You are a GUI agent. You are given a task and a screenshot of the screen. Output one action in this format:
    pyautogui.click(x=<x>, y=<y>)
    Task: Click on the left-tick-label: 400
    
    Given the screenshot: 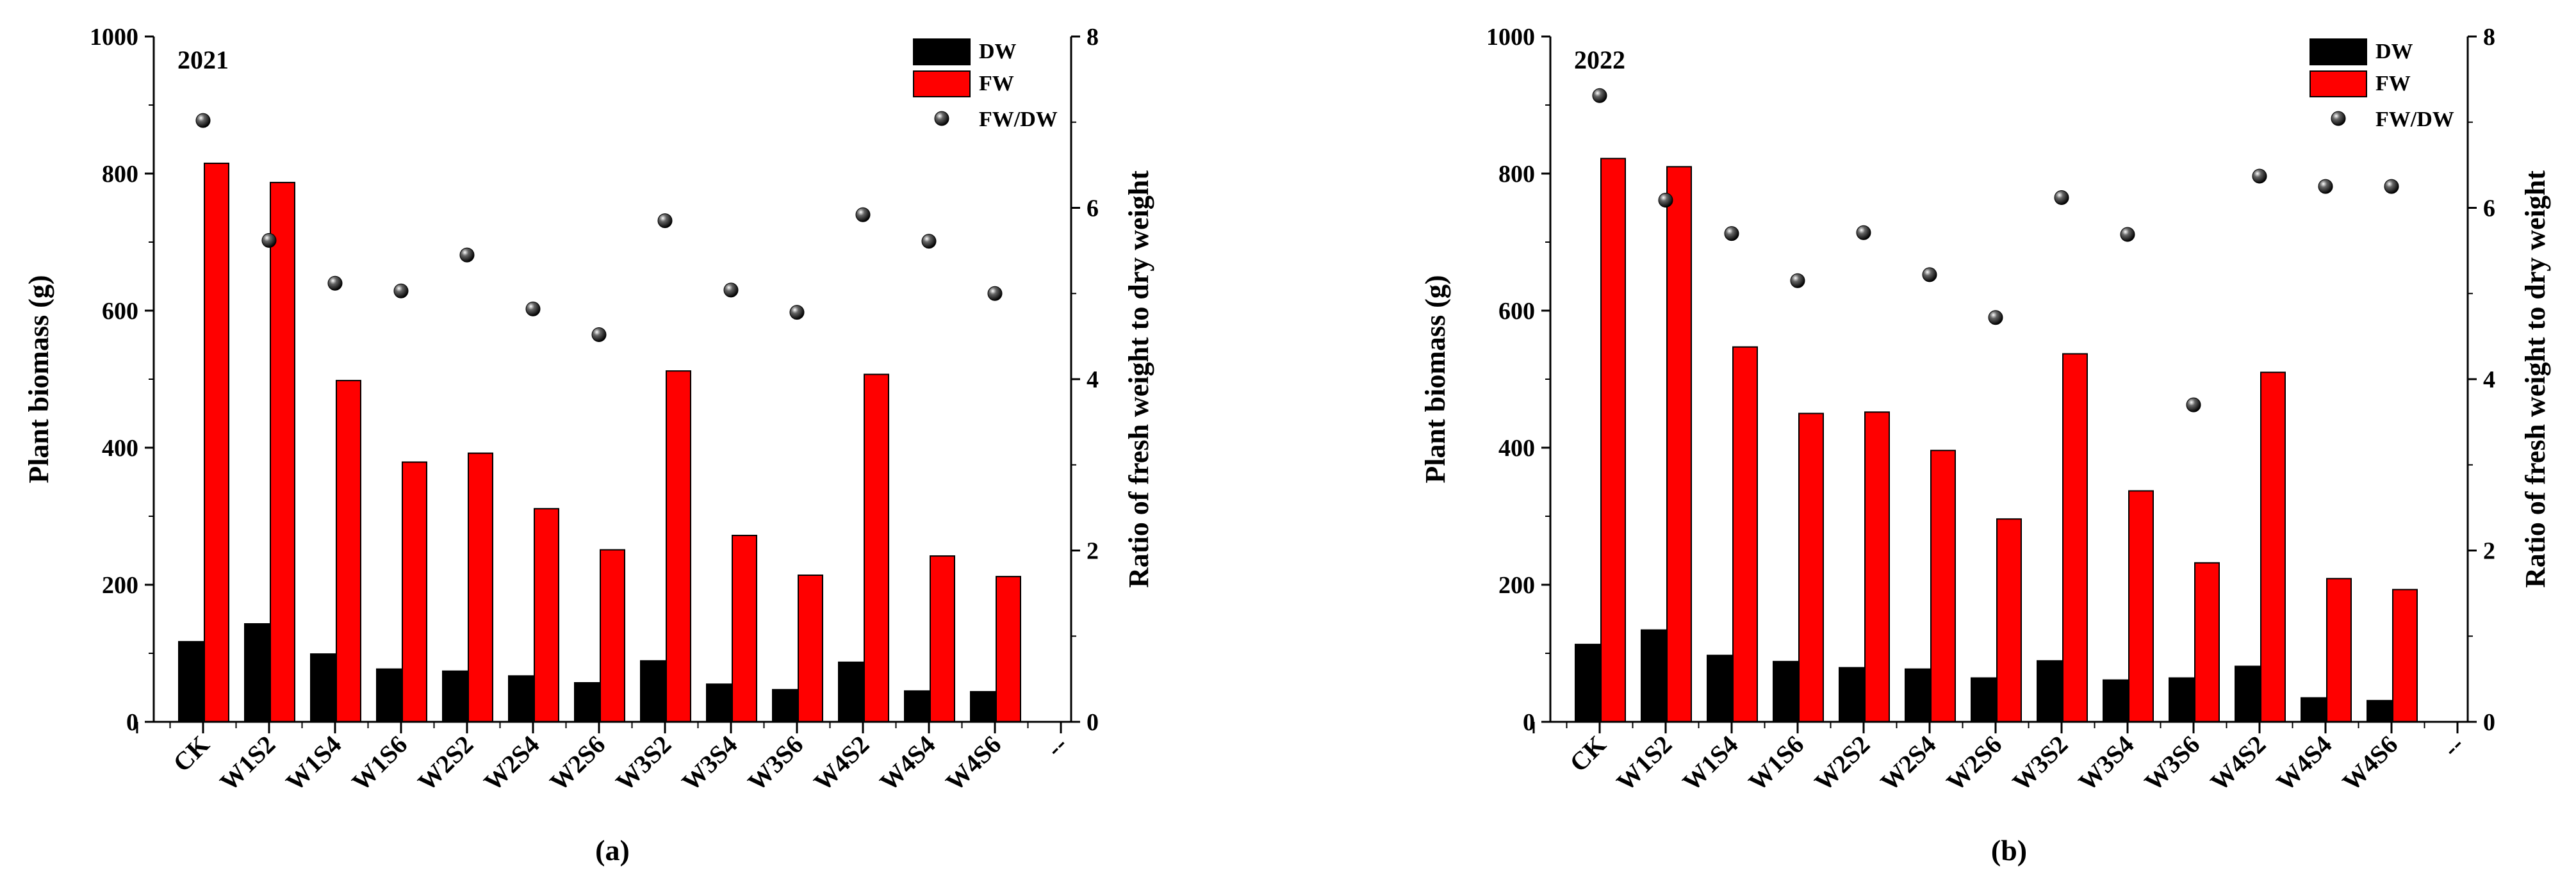 What is the action you would take?
    pyautogui.click(x=120, y=448)
    